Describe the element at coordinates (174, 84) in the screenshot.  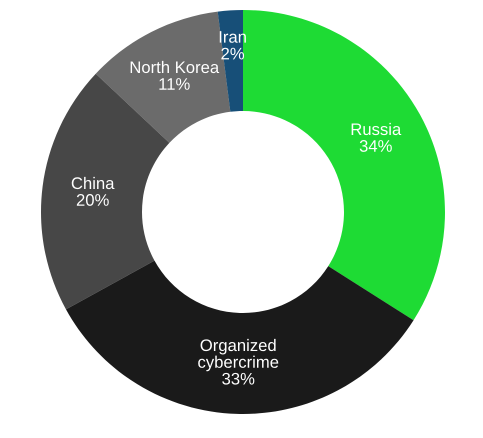
I see `data-label: 11%` at that location.